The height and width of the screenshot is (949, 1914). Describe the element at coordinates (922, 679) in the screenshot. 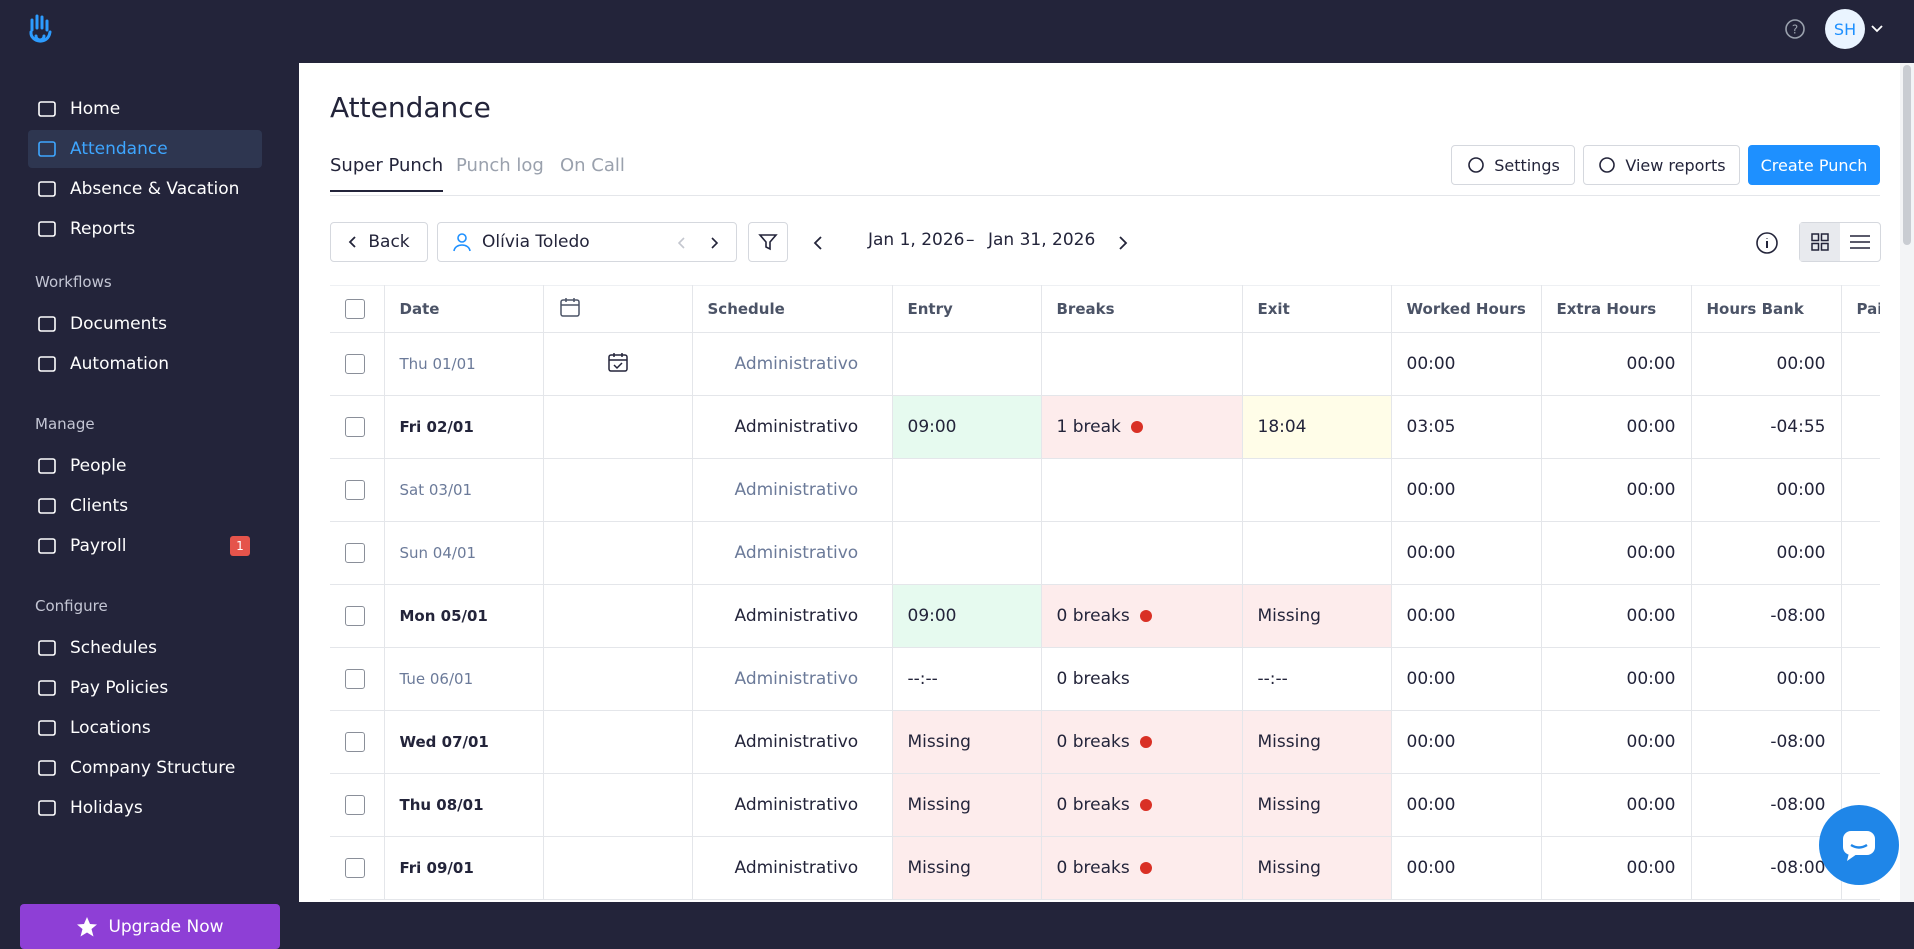

I see `entry-value: --:--` at that location.